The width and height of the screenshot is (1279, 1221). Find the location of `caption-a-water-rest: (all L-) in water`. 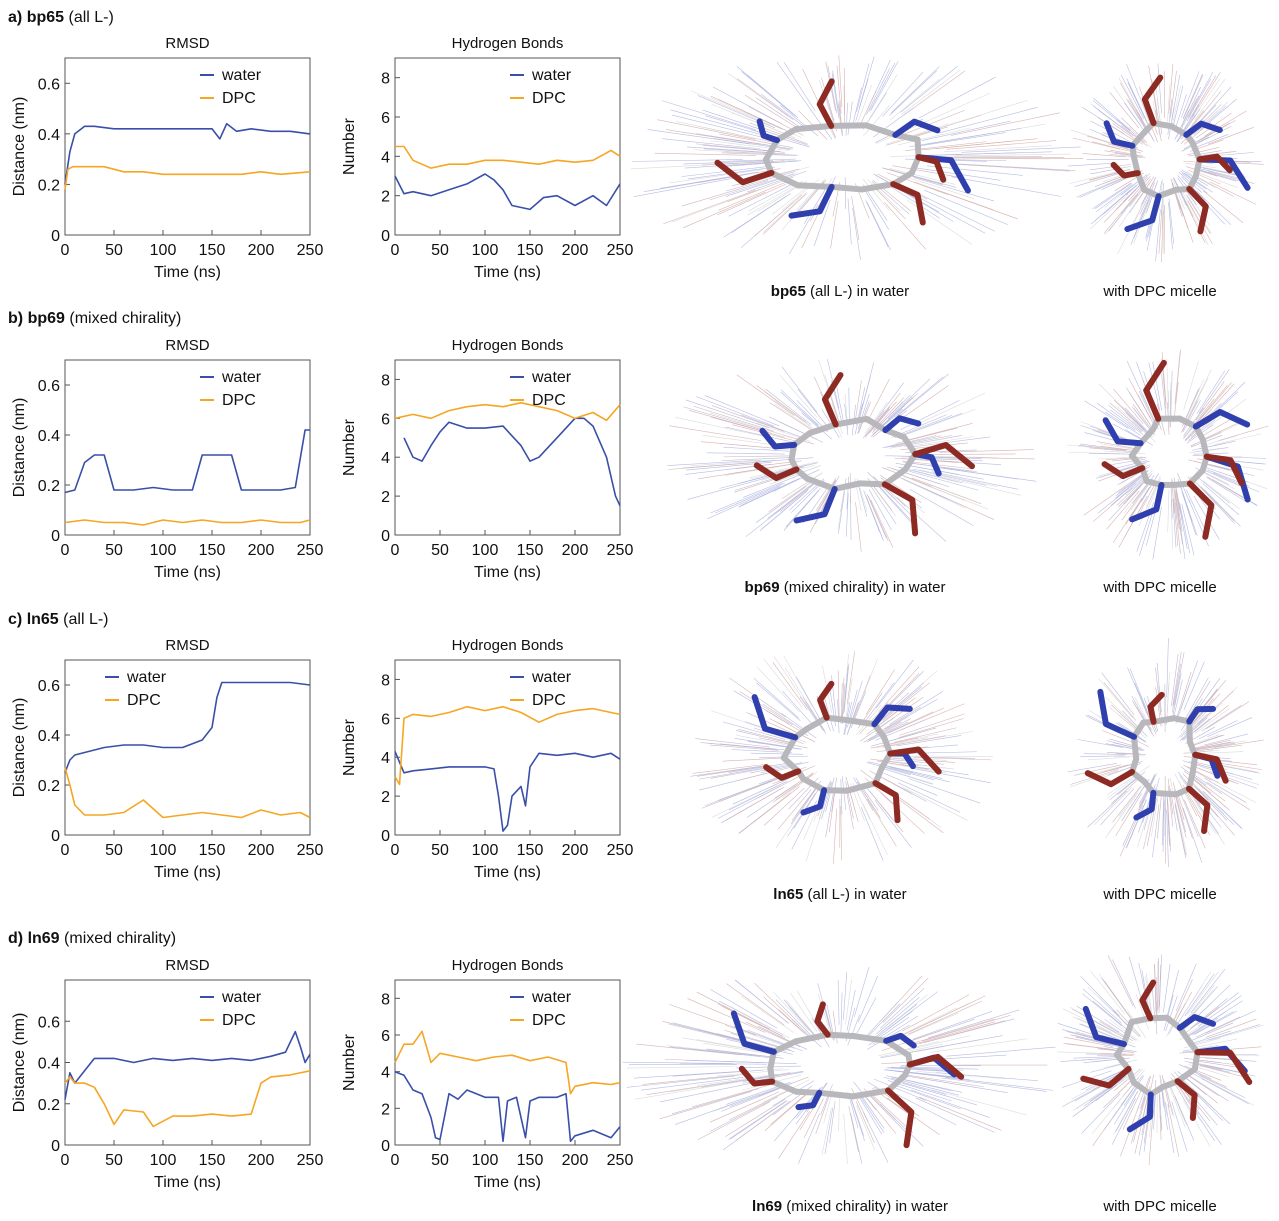

caption-a-water-rest: (all L-) in water is located at coordinates (859, 291).